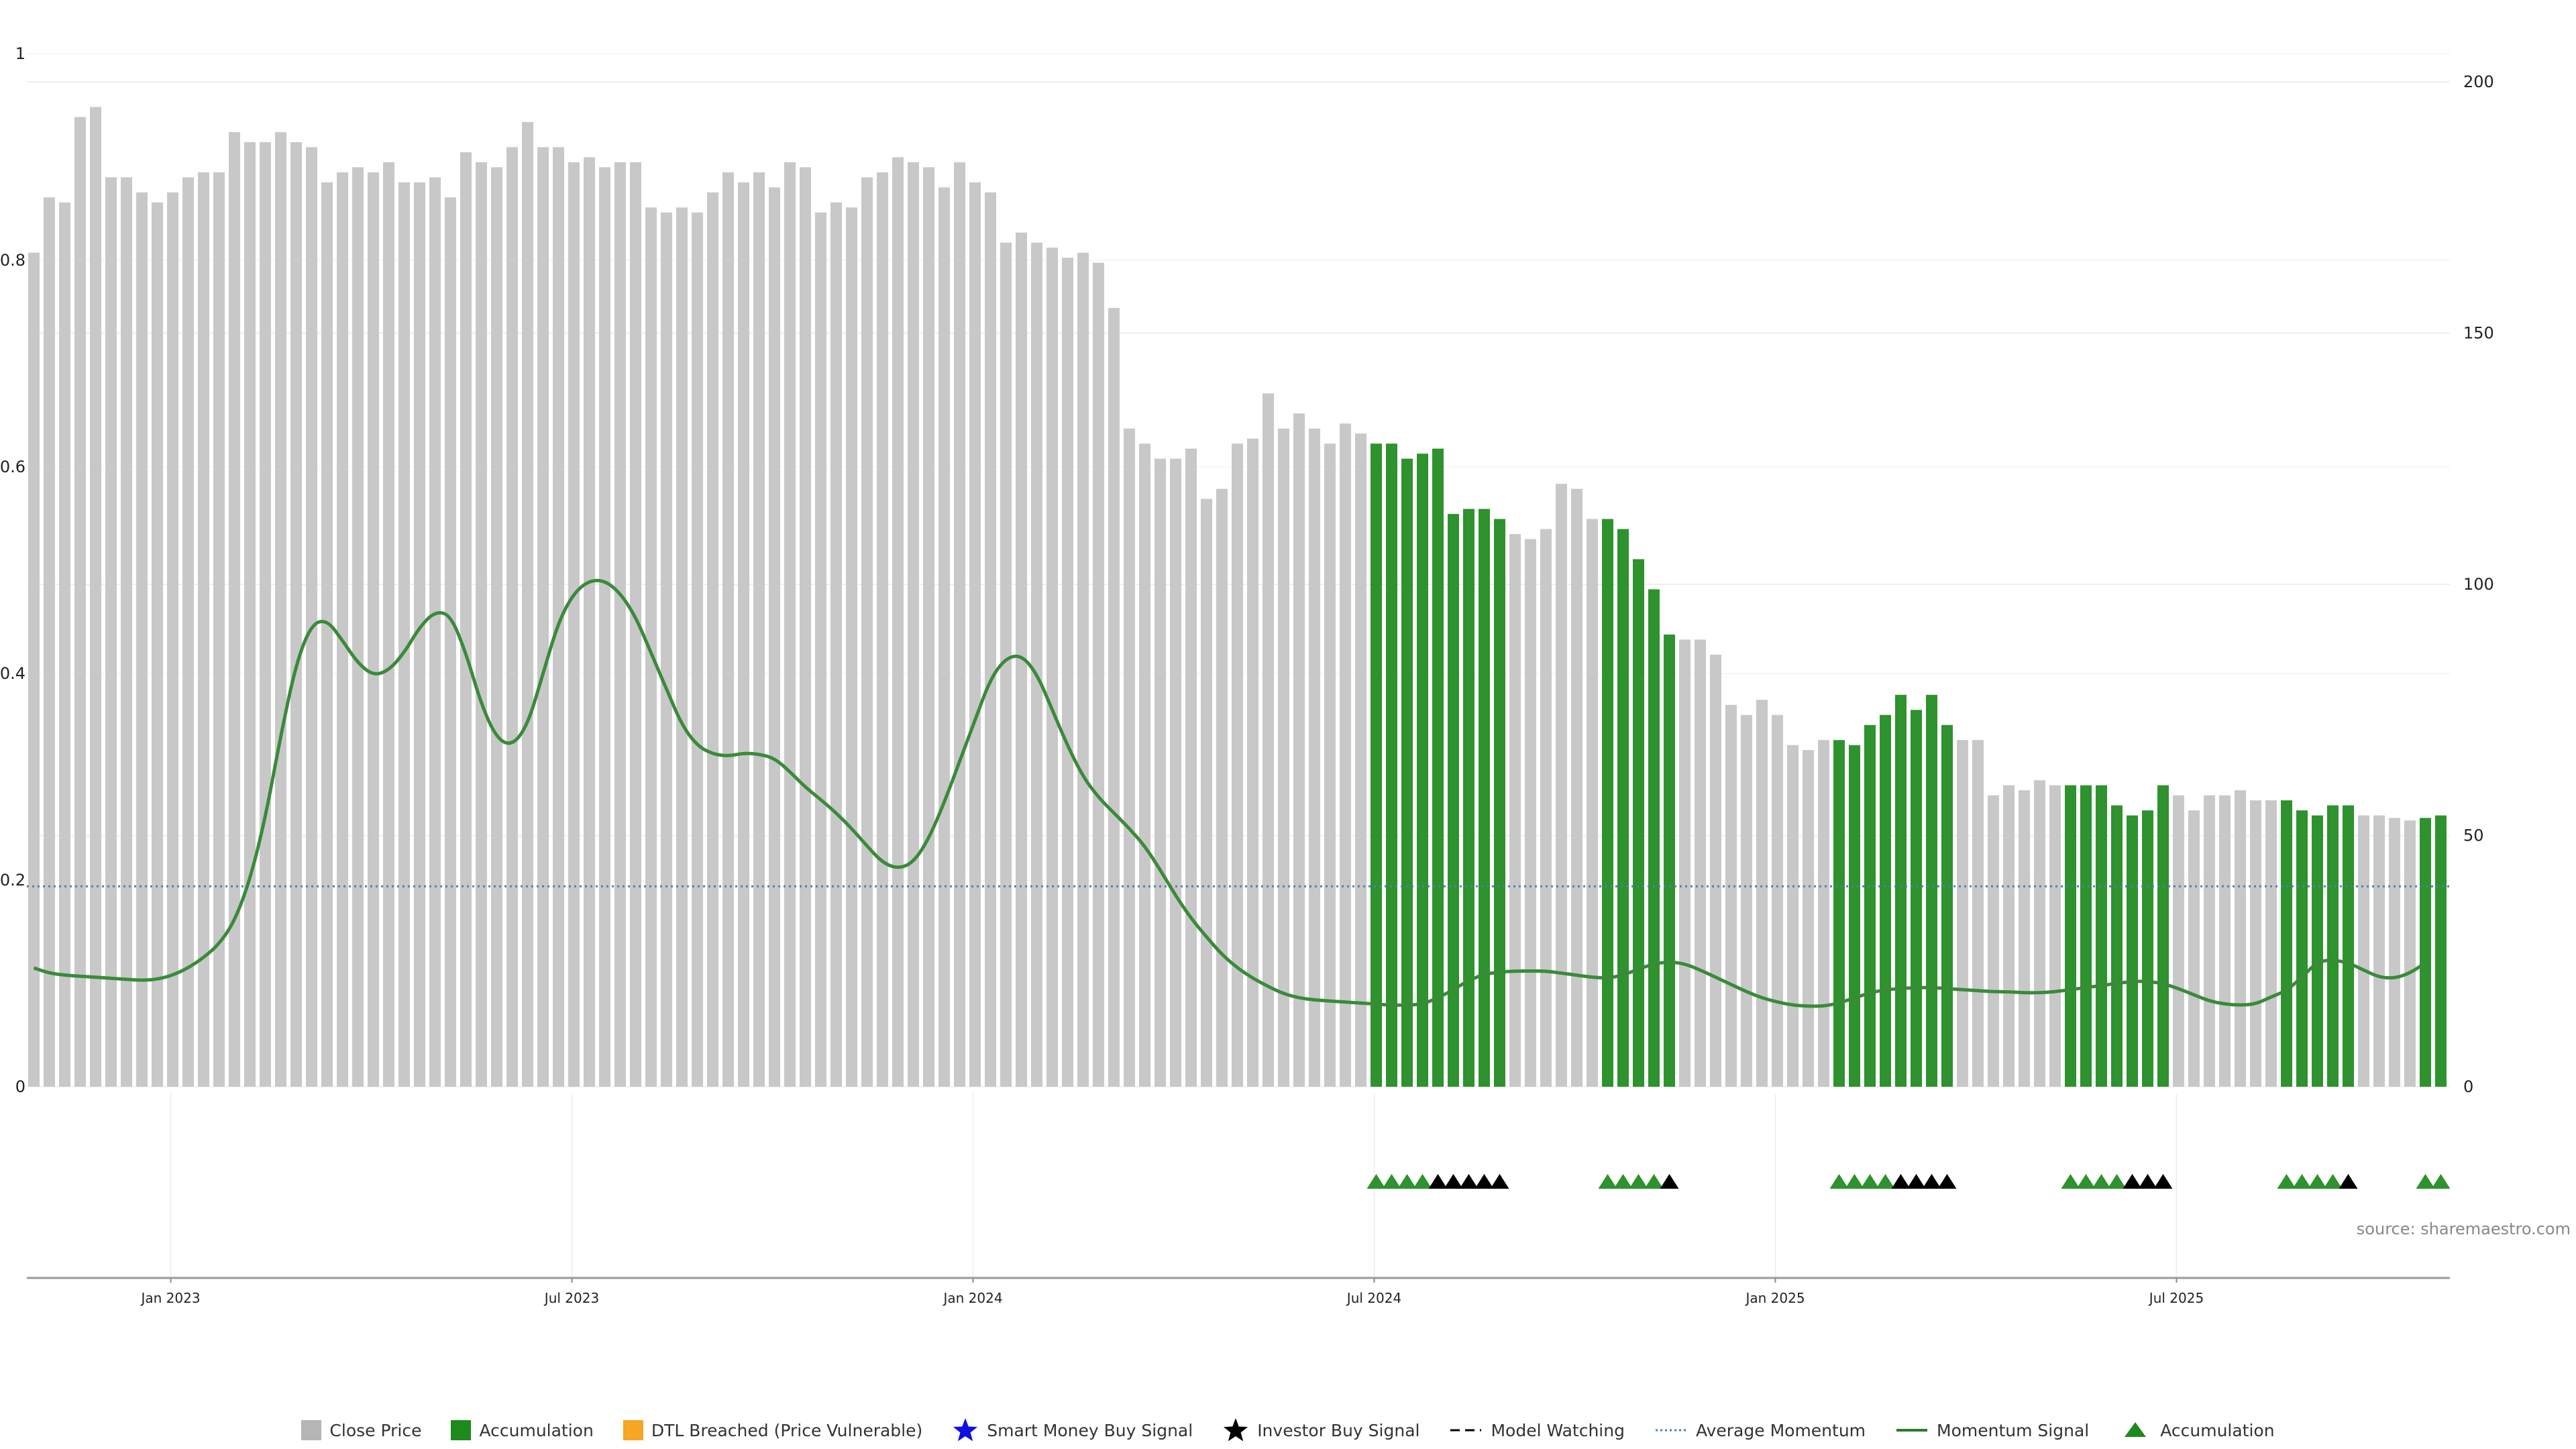 Image resolution: width=2576 pixels, height=1449 pixels. What do you see at coordinates (787, 1430) in the screenshot?
I see `legend-label: DTL Breached (Price Vulnerable)` at bounding box center [787, 1430].